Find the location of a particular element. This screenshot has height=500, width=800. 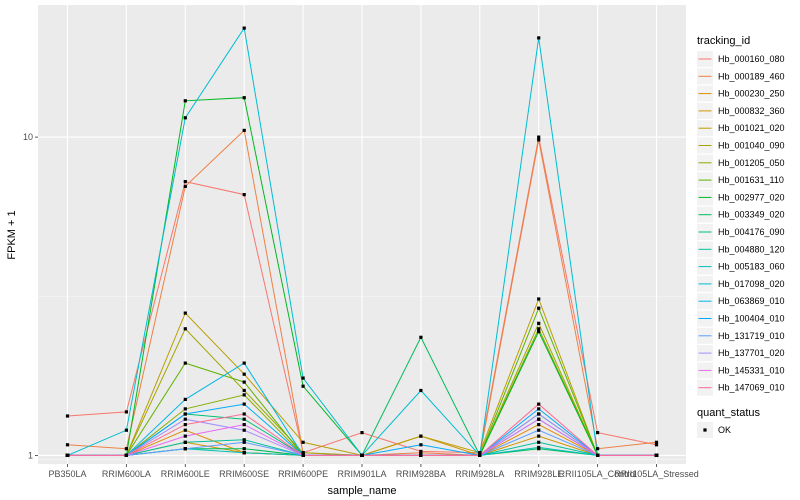

shape-legend-items: OK is located at coordinates (714, 430).